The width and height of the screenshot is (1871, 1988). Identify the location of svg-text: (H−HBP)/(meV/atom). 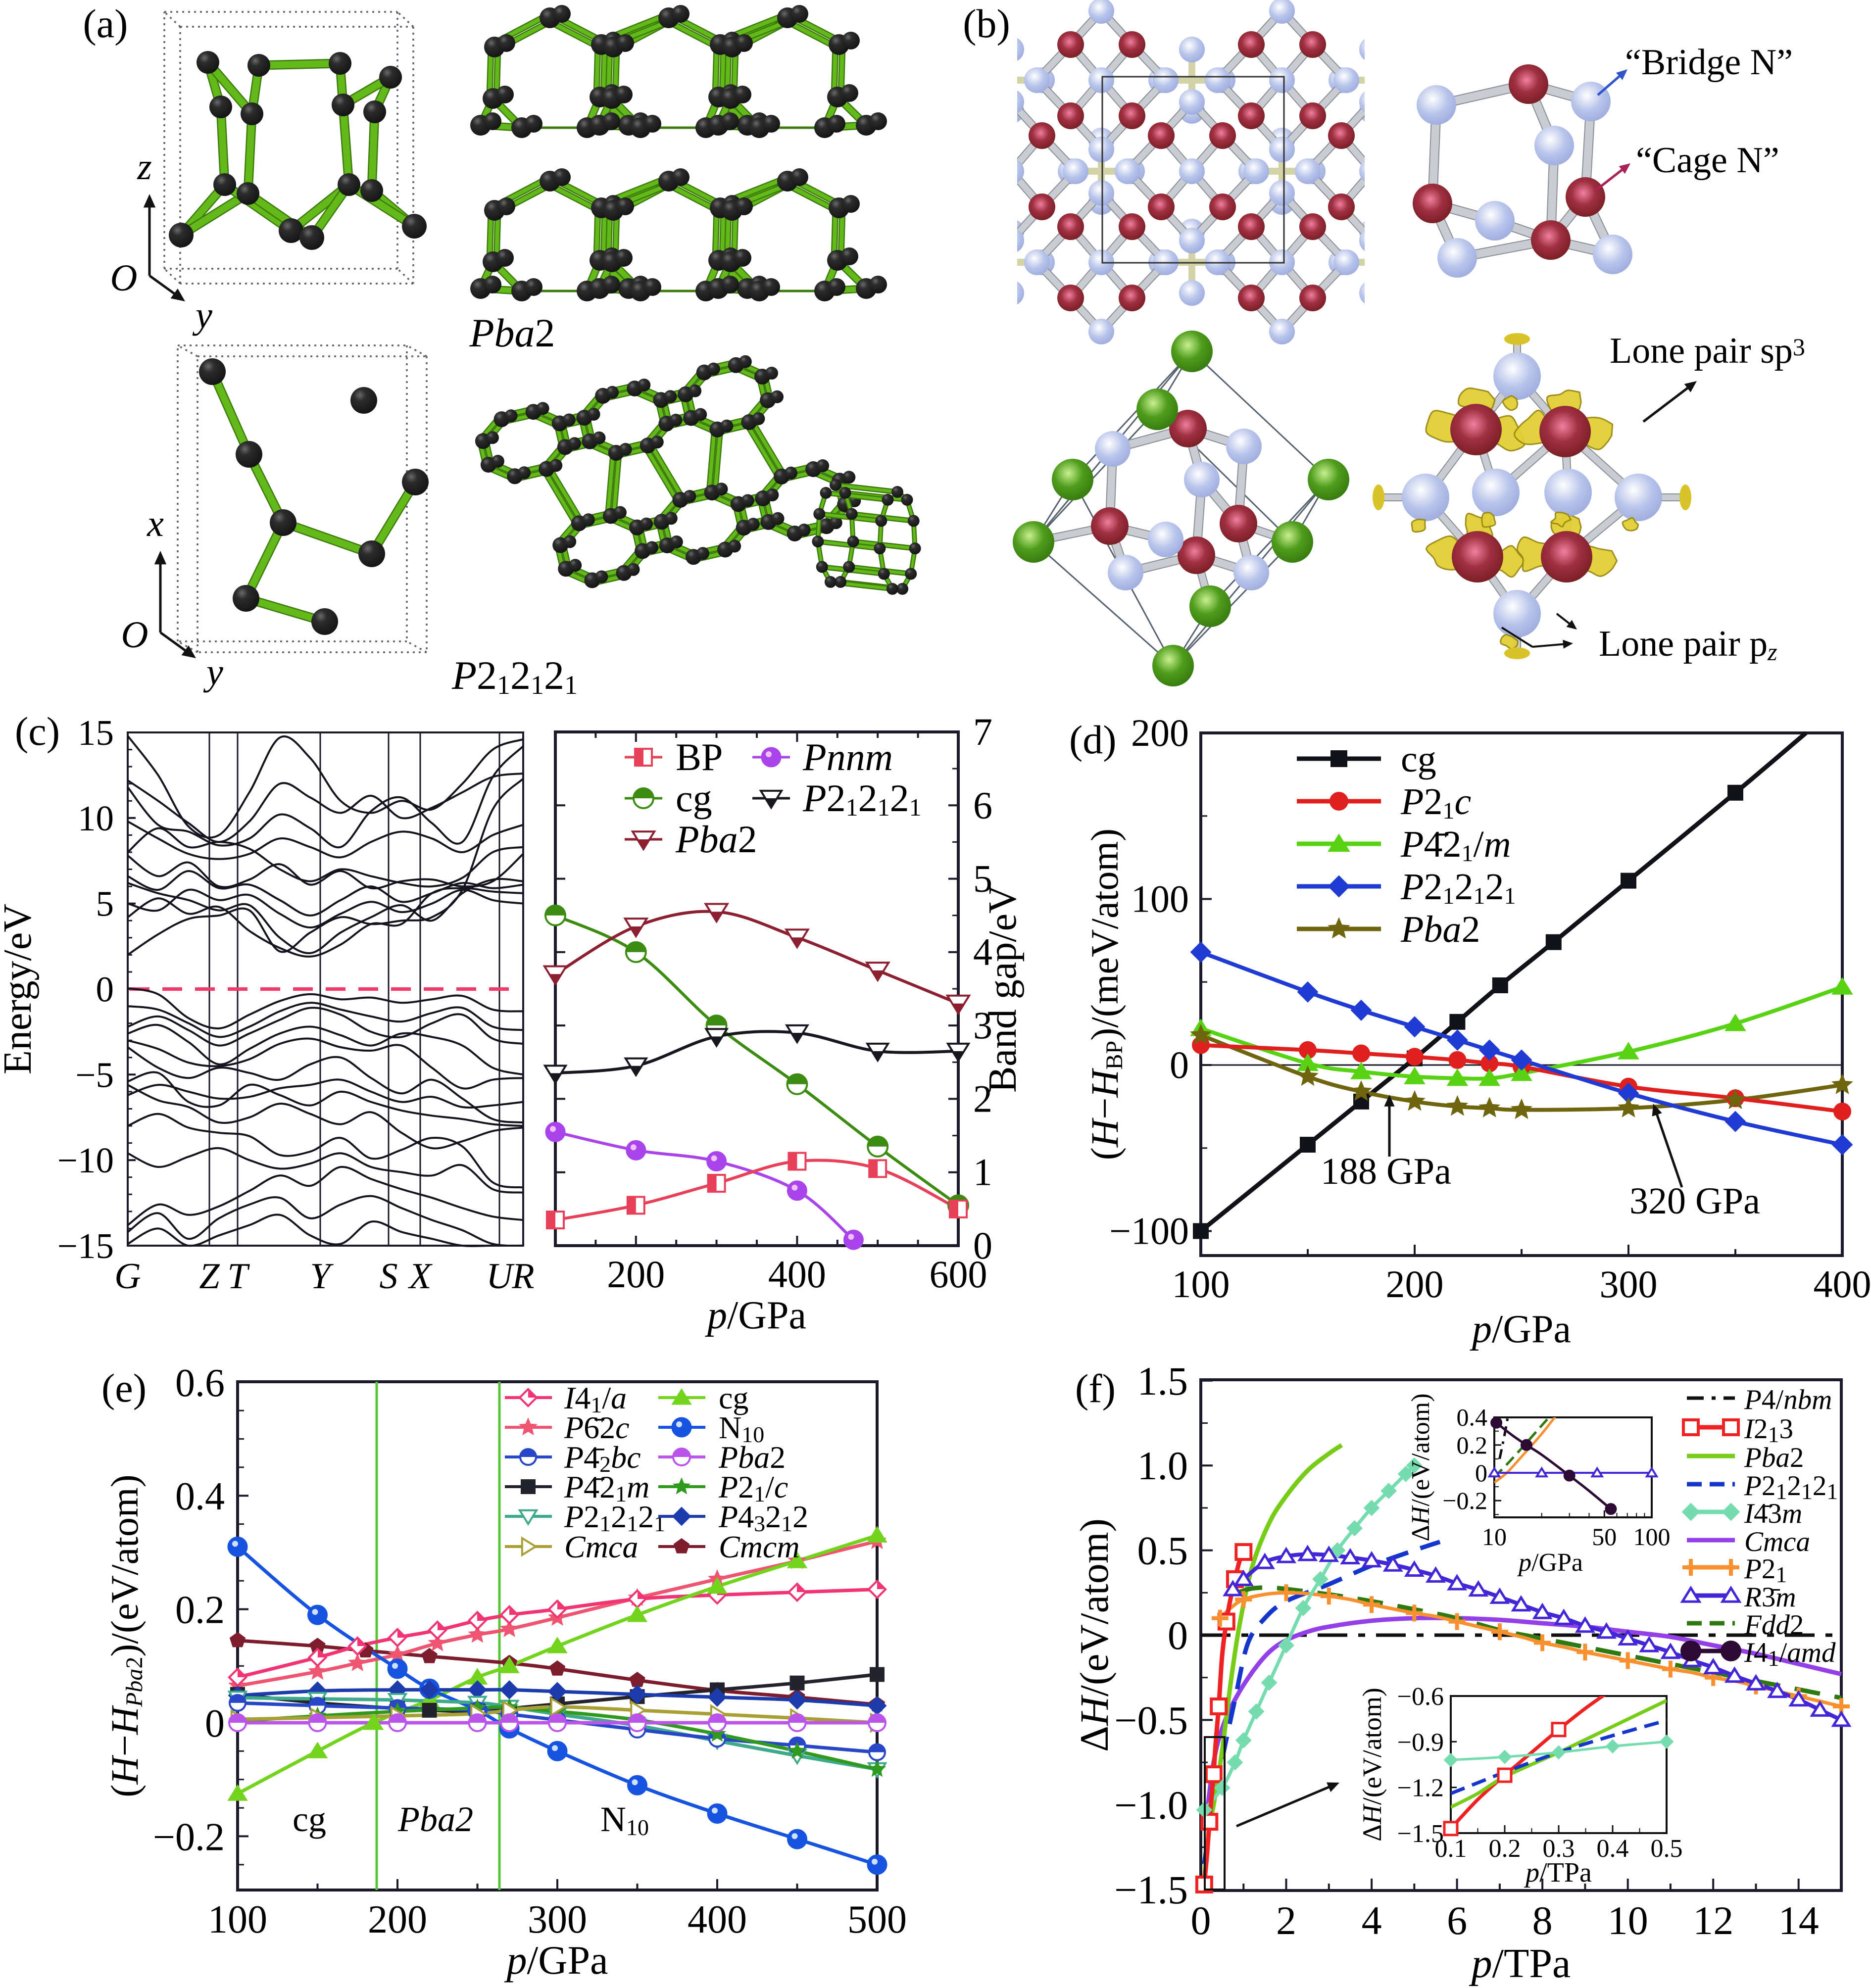
(1105, 994).